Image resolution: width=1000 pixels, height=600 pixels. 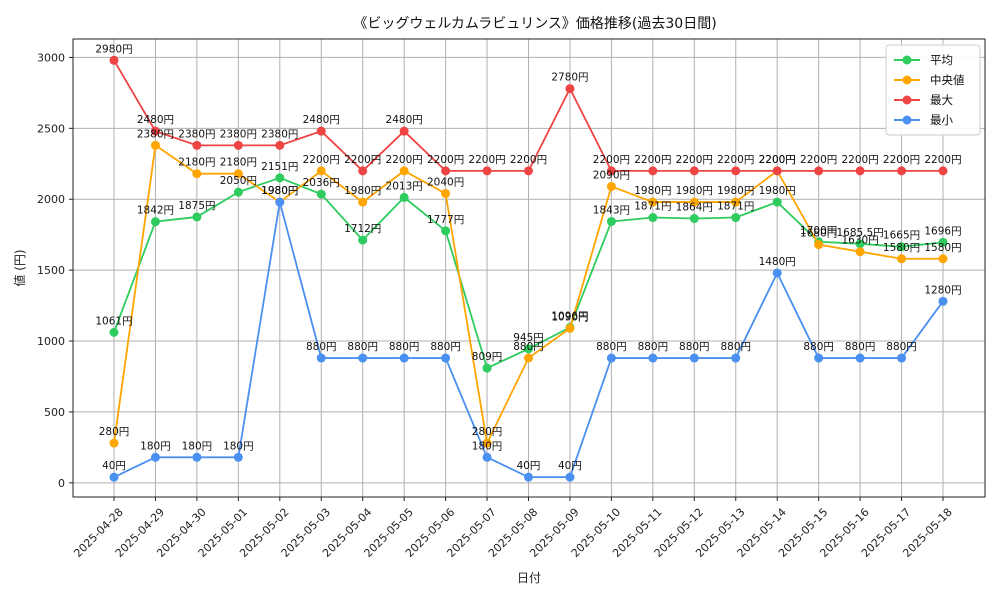 What do you see at coordinates (321, 183) in the screenshot?
I see `data-label: 2036円` at bounding box center [321, 183].